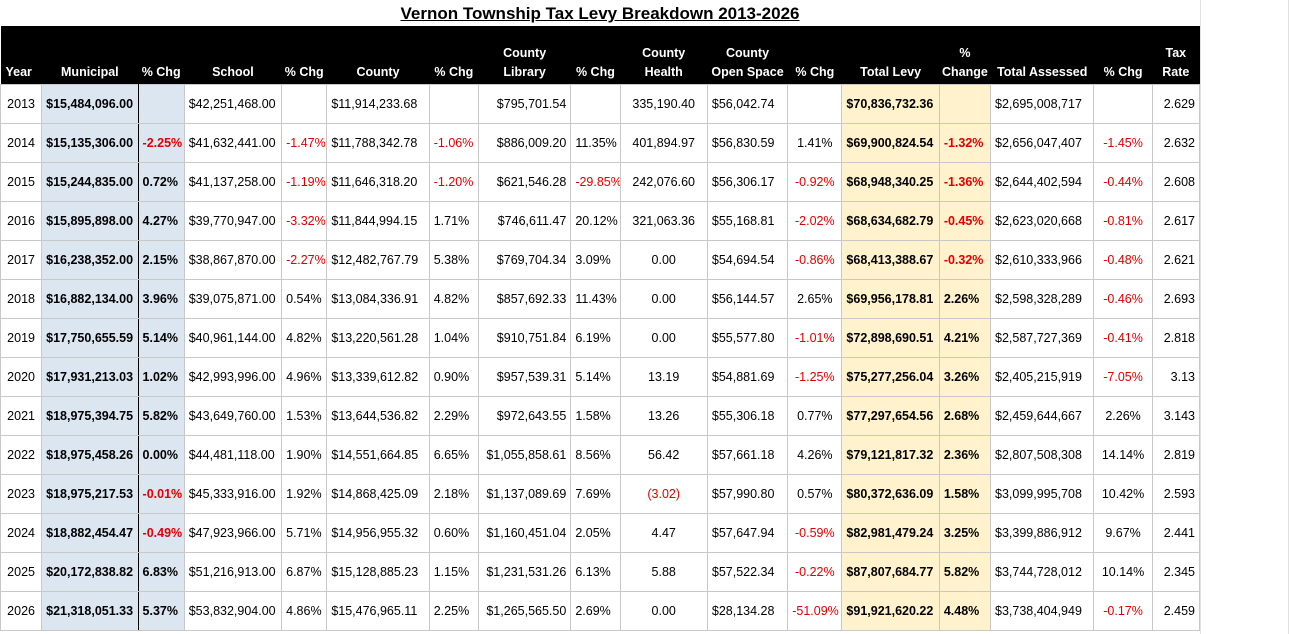 This screenshot has height=634, width=1289. I want to click on municipal-chg-cell: 6.83%, so click(161, 572).